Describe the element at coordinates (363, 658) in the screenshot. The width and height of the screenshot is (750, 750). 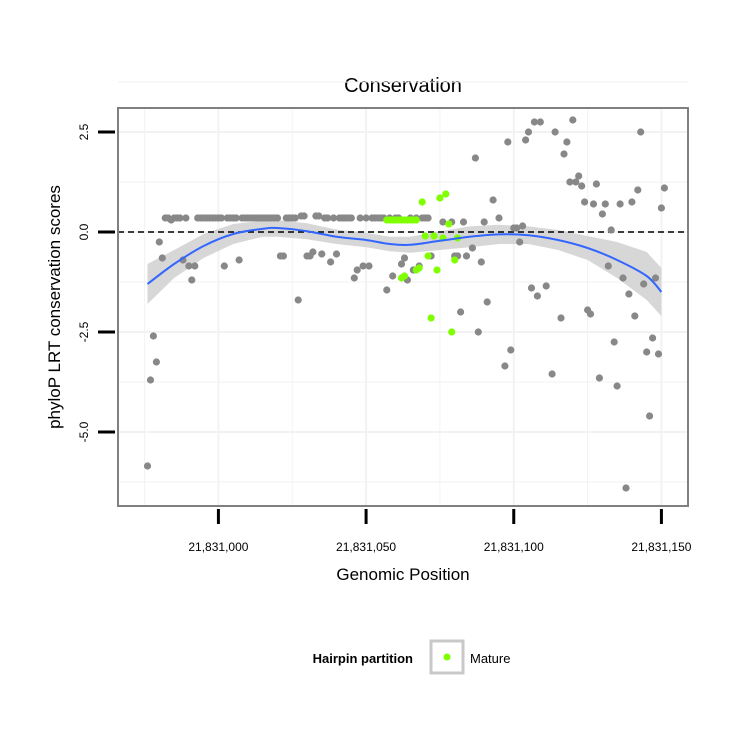
I see `legend-title: Hairpin partition` at that location.